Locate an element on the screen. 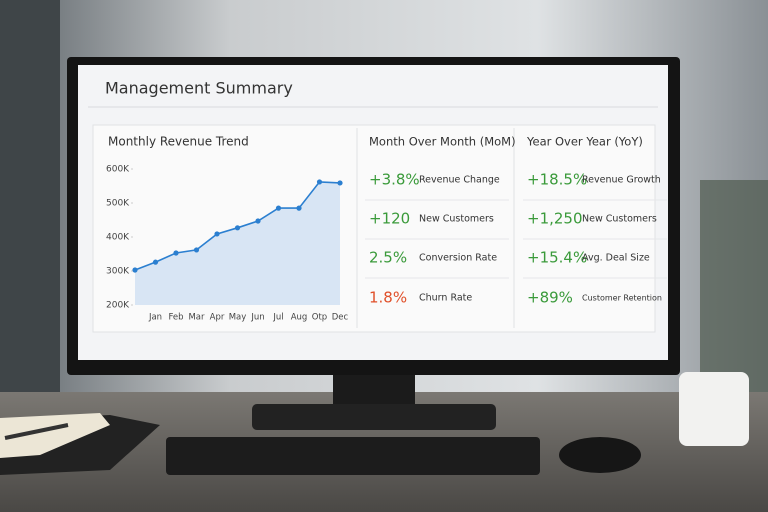 The height and width of the screenshot is (512, 768). kpi-value: 1.8% is located at coordinates (388, 298).